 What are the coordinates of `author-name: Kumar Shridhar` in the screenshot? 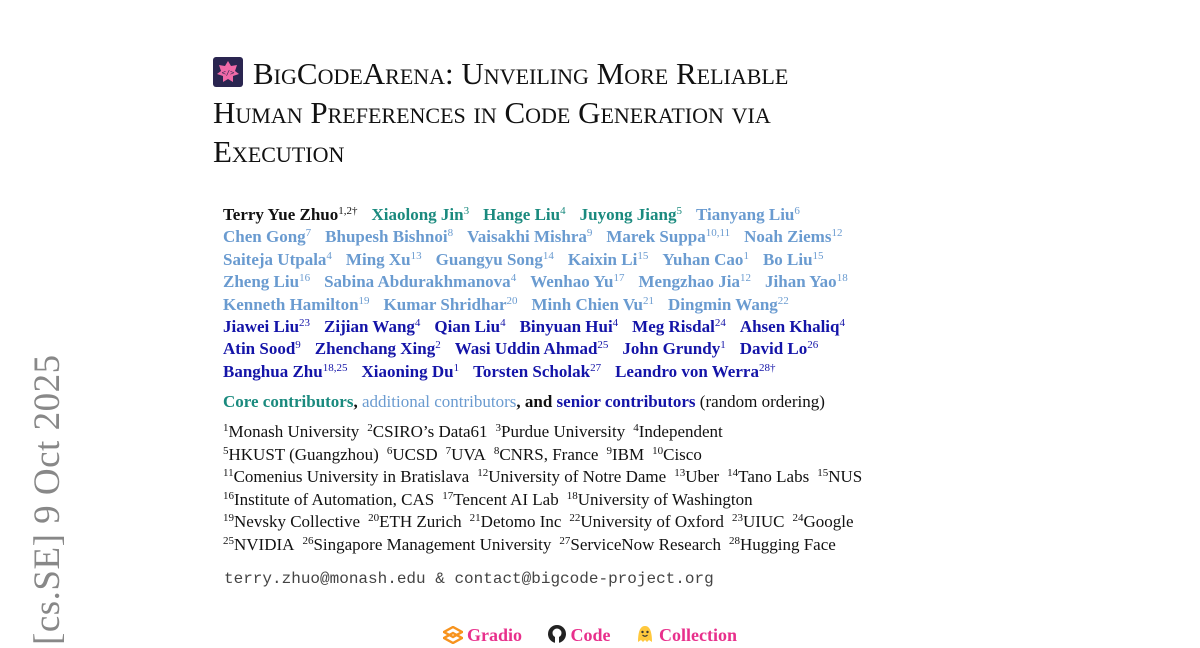 It's located at (445, 304).